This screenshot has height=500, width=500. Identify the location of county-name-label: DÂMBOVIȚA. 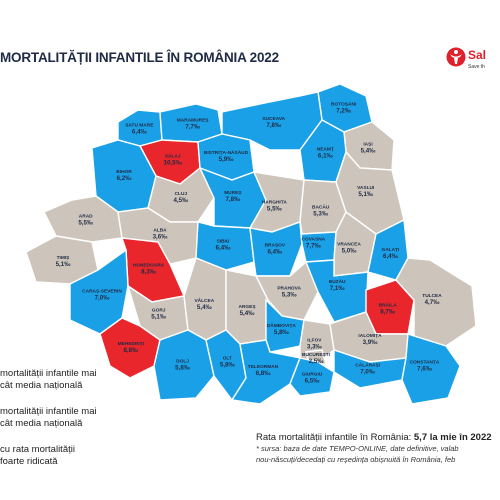
(282, 325).